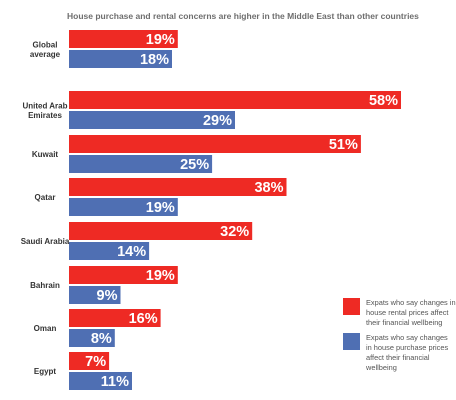 This screenshot has height=400, width=456. What do you see at coordinates (154, 60) in the screenshot?
I see `data-label-purchase-0: 18%` at bounding box center [154, 60].